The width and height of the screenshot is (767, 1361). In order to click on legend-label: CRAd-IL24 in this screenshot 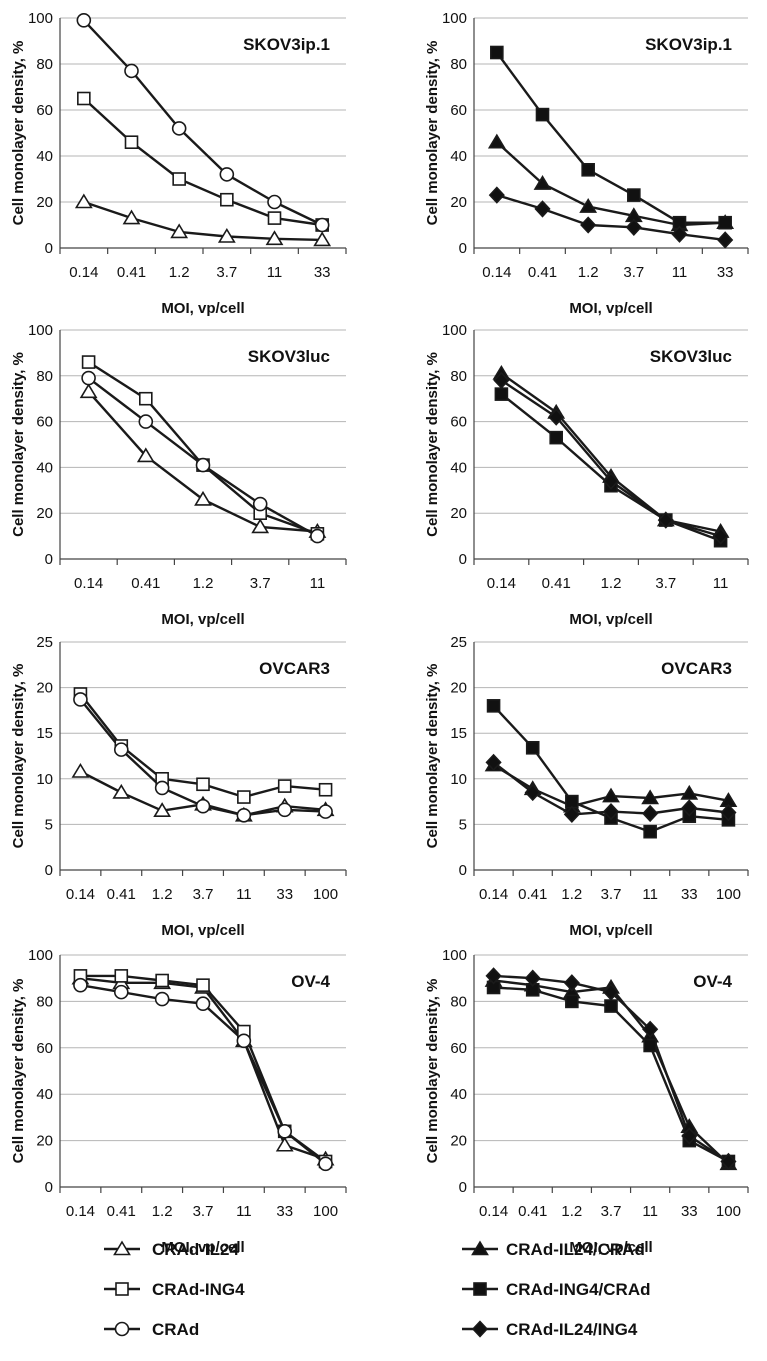, I will do `click(195, 1249)`.